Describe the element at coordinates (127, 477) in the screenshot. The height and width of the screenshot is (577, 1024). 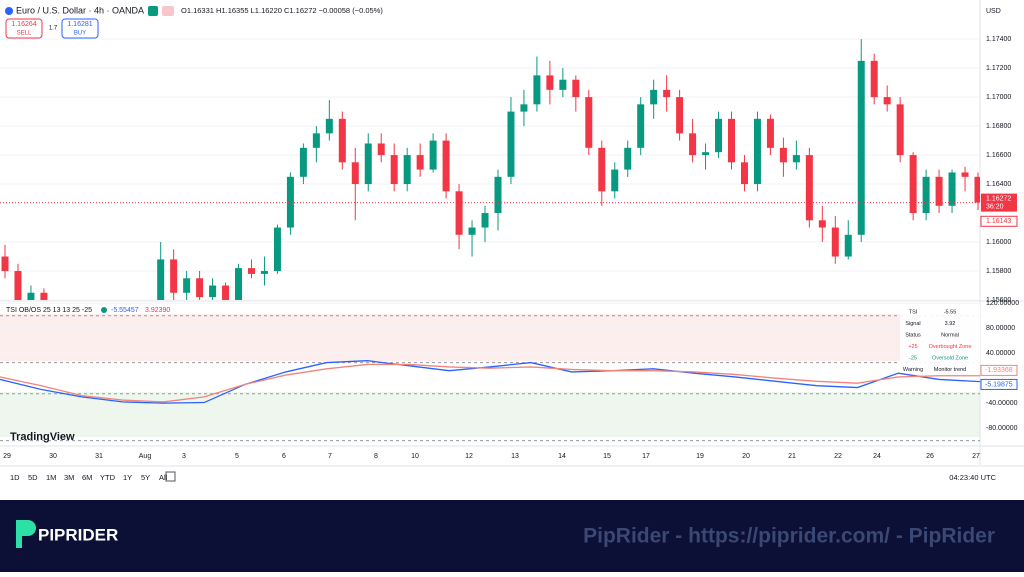
I see `range-button: 1Y` at that location.